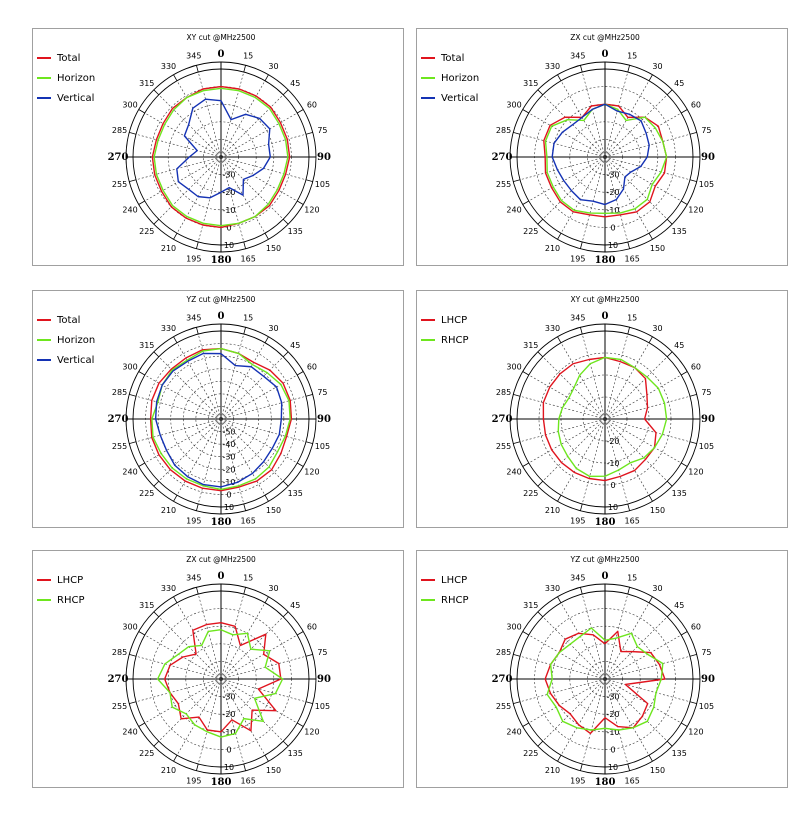 The height and width of the screenshot is (816, 800). Describe the element at coordinates (605, 299) in the screenshot. I see `chart-title: XY cut @MHz2500` at that location.